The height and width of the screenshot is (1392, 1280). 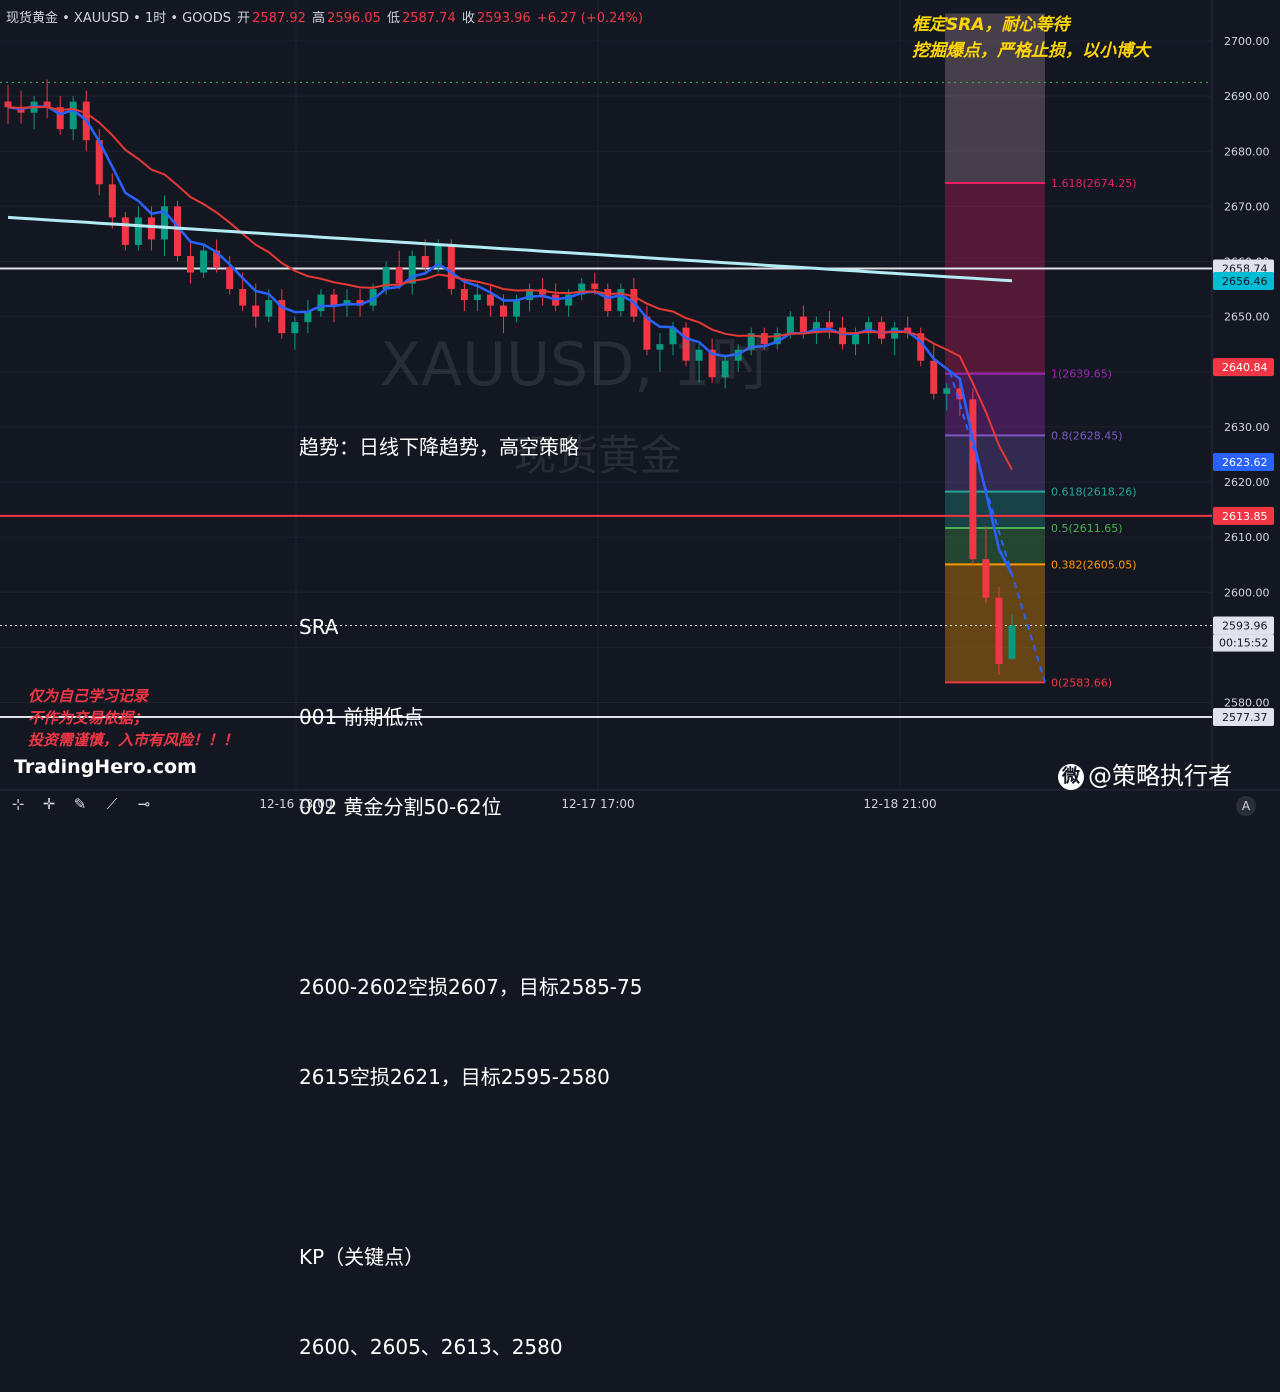 I want to click on price-tag: 2640.84, so click(x=1245, y=367).